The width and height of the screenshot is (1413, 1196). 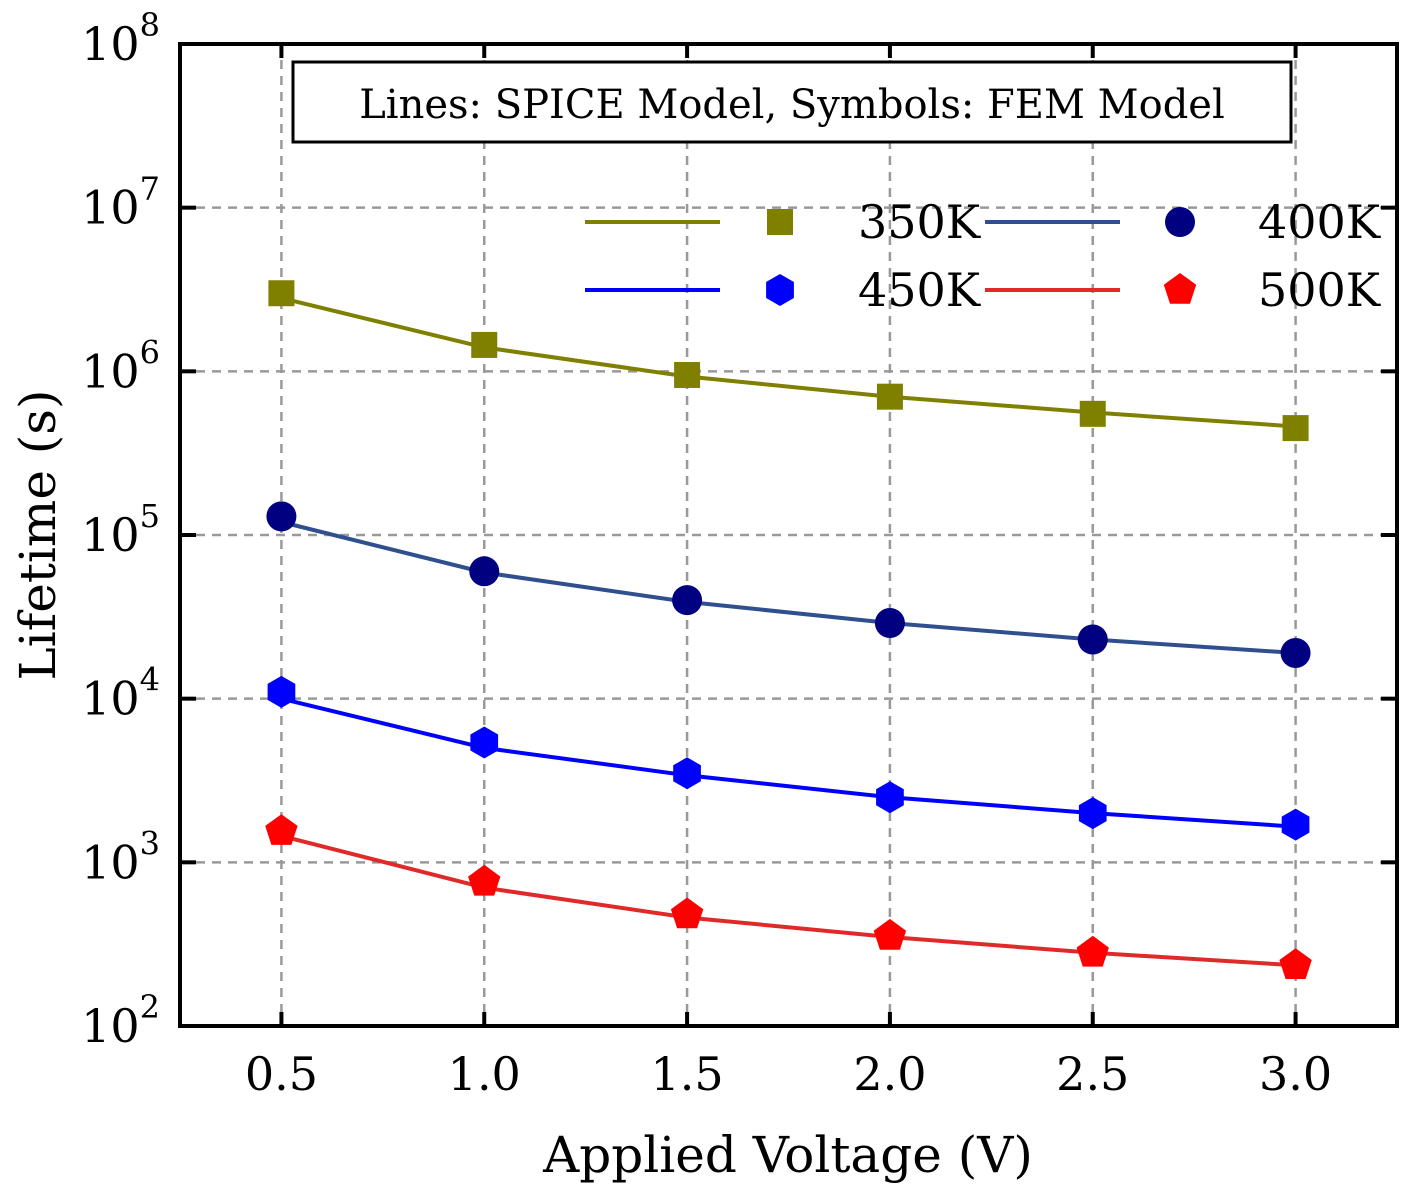 I want to click on x-tick-label: 2.5, so click(x=1092, y=1074).